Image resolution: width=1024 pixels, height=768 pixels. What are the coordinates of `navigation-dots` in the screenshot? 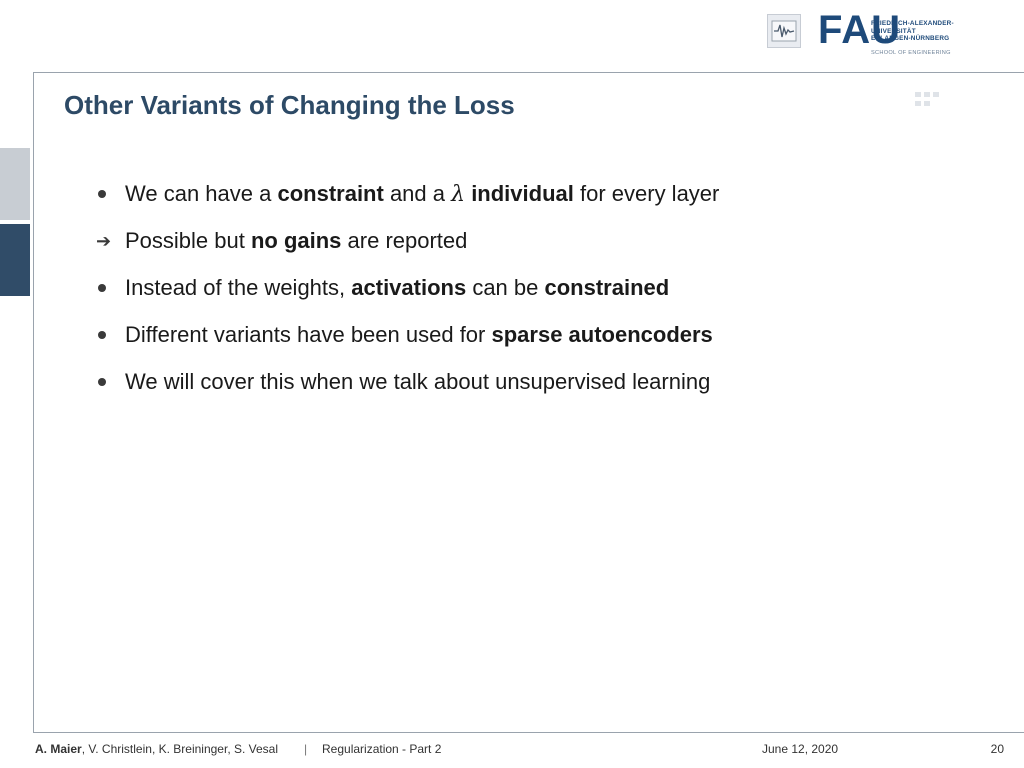 It's located at (945, 105).